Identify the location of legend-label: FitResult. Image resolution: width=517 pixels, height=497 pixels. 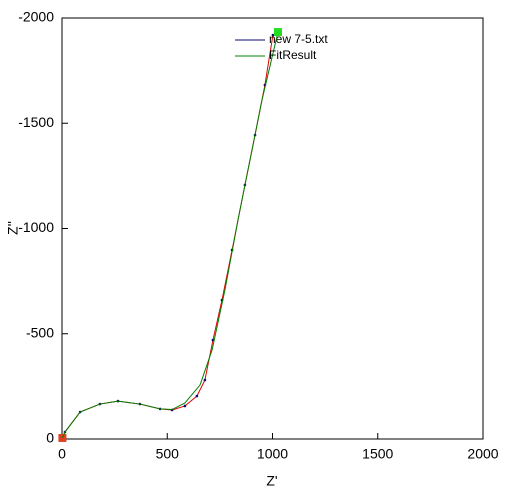
(293, 55).